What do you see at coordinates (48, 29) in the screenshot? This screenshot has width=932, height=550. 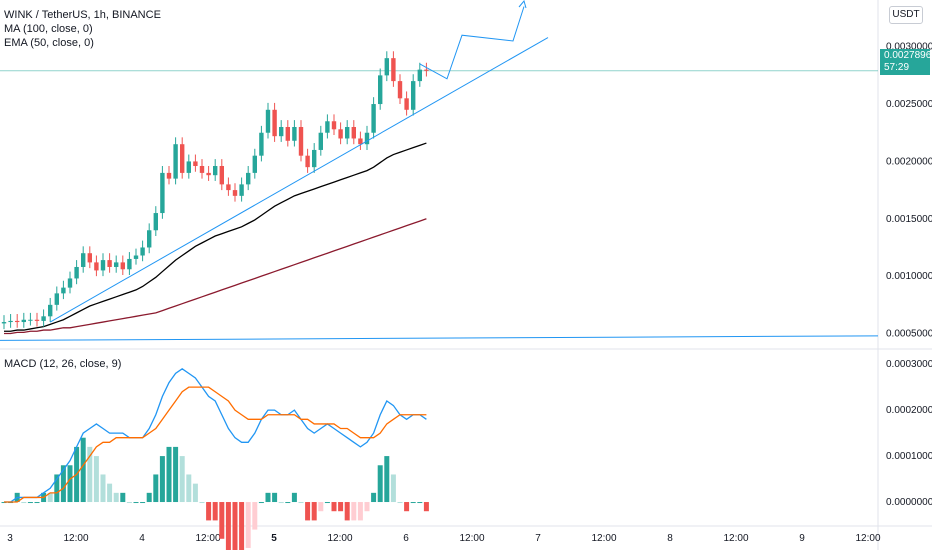 I see `legend-ma: MA (100, close, 0)` at bounding box center [48, 29].